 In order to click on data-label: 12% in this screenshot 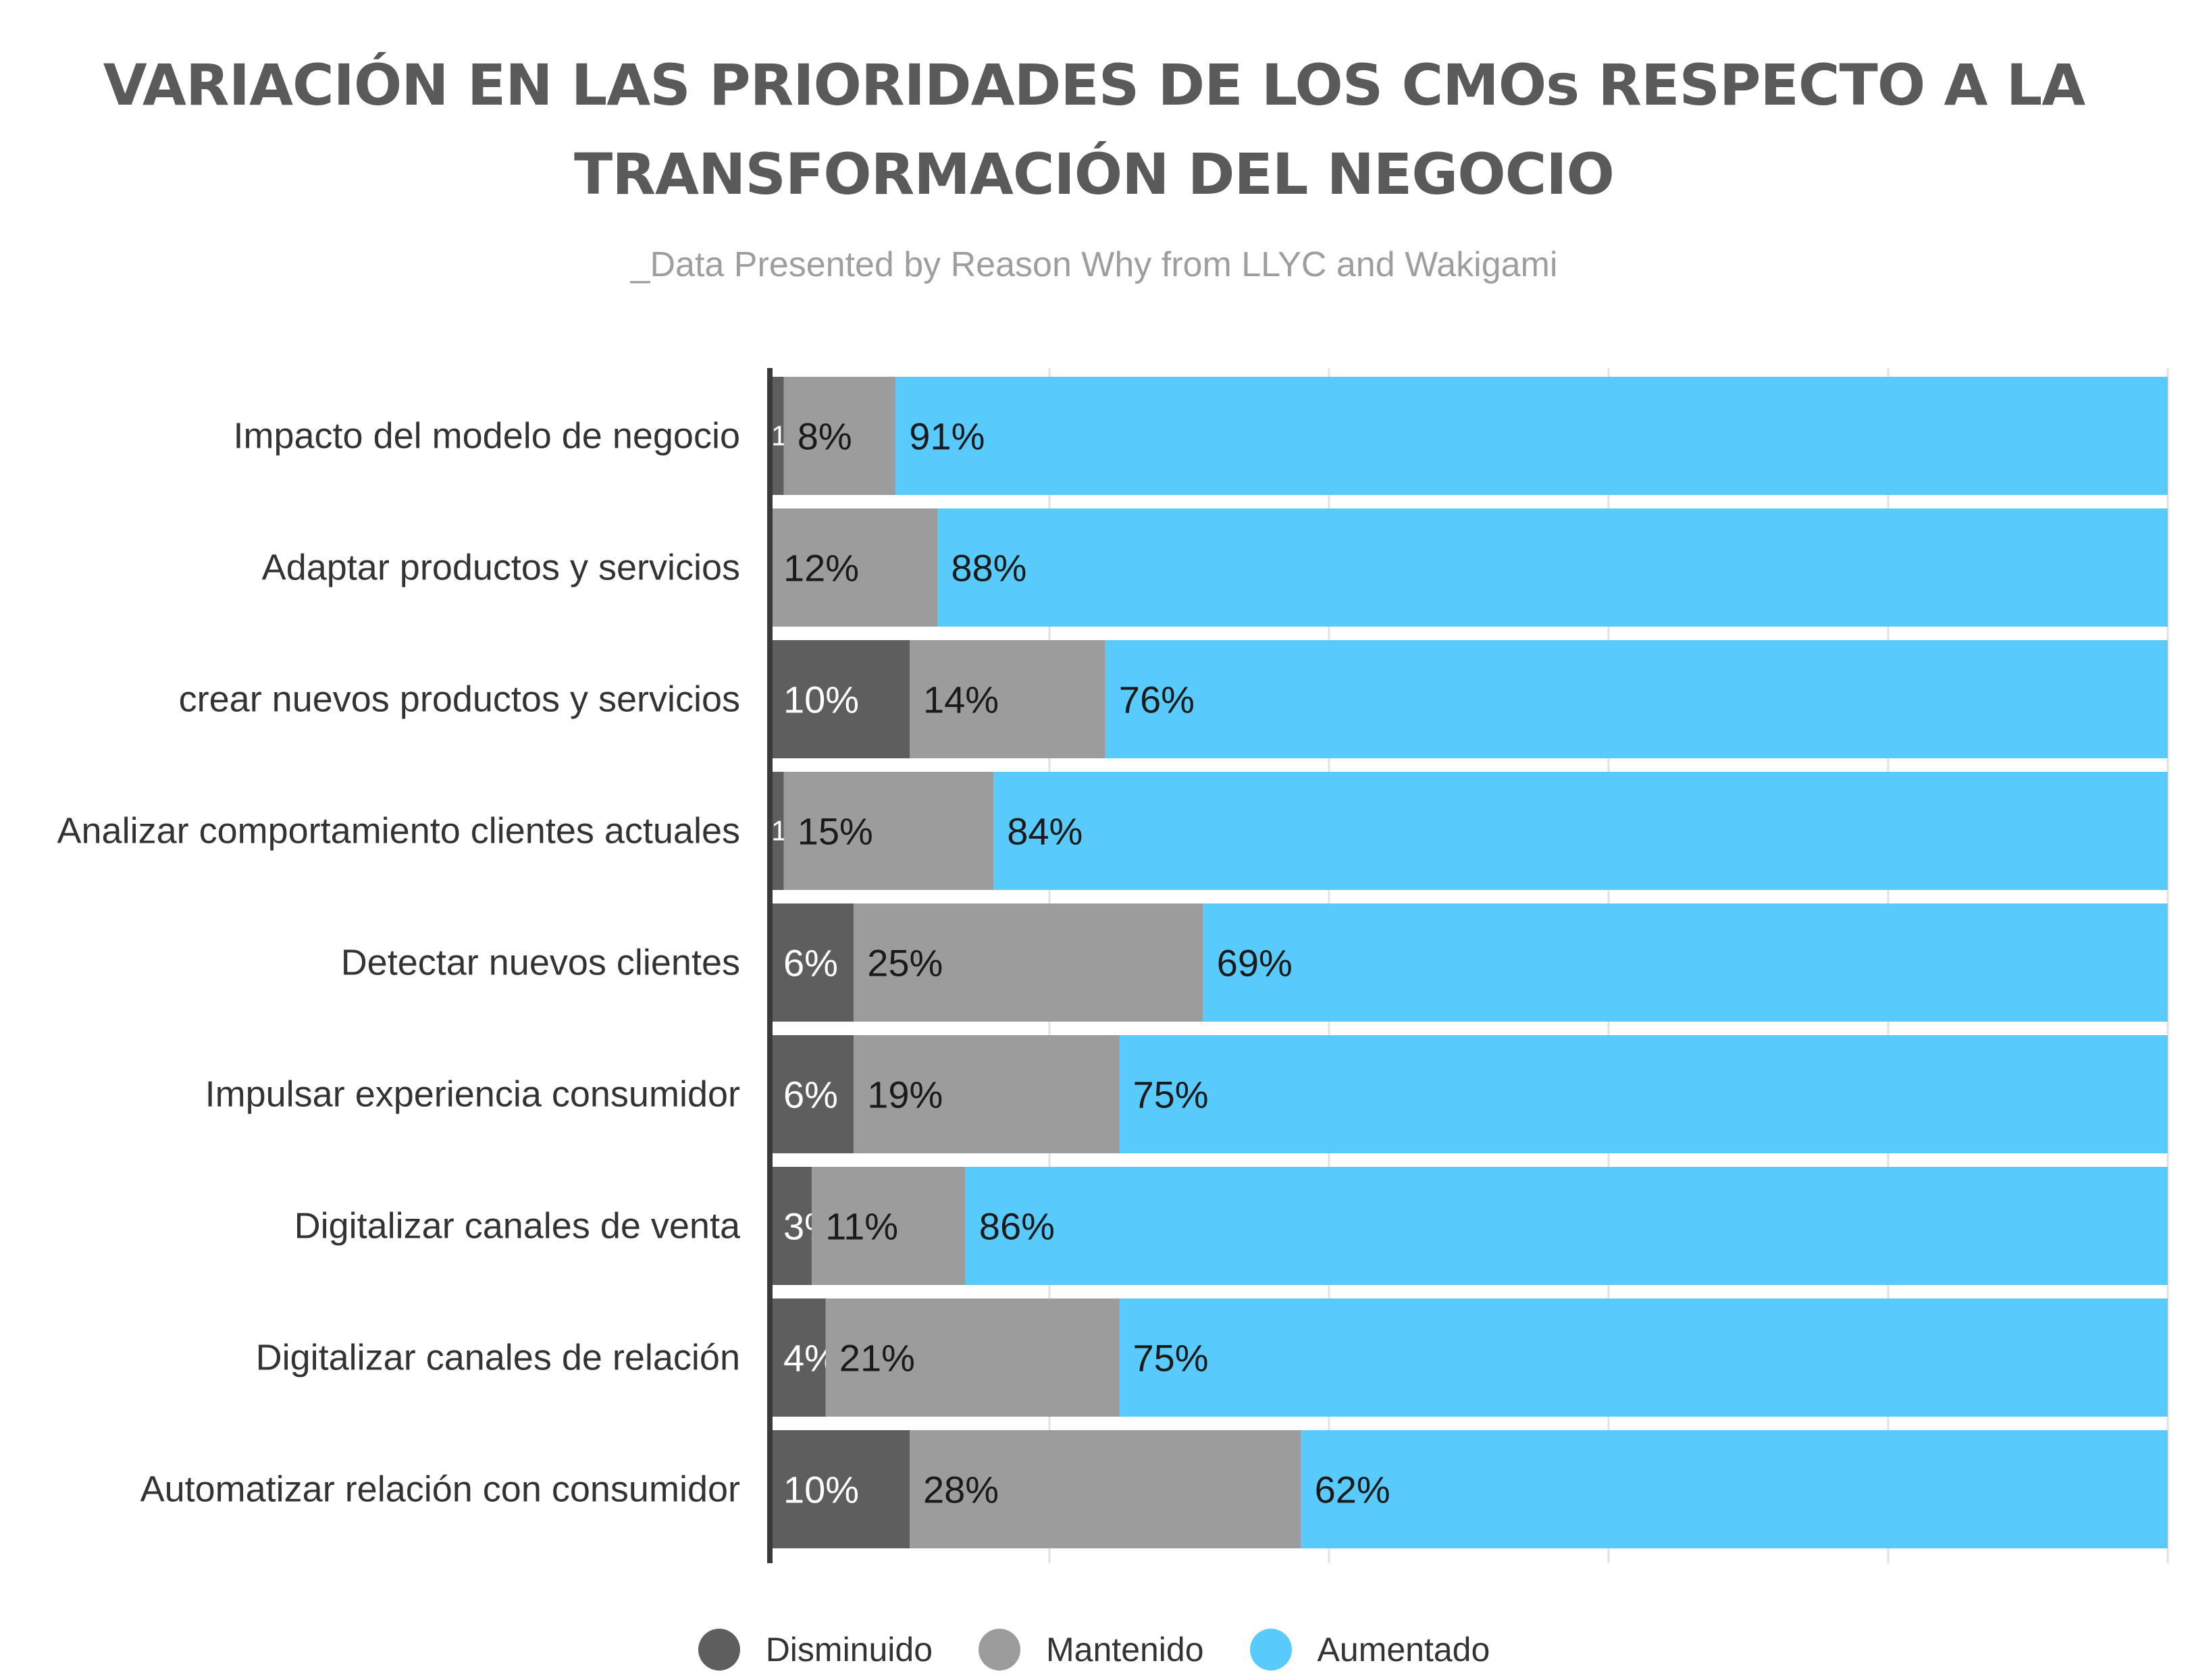, I will do `click(821, 568)`.